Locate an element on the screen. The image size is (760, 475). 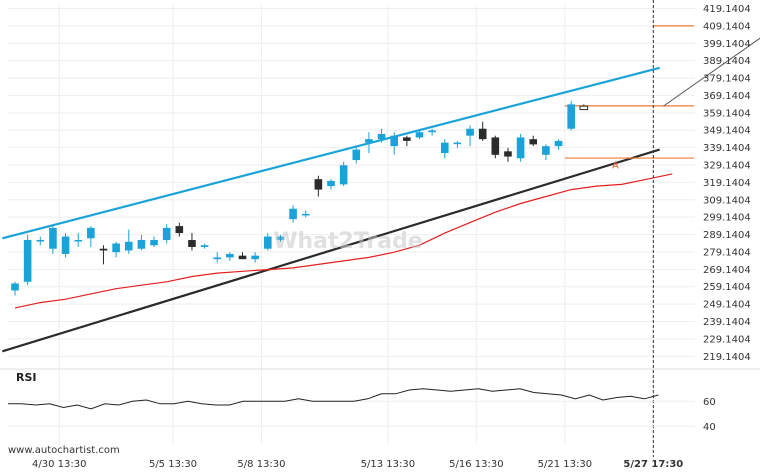
rsi-line is located at coordinates (333, 399).